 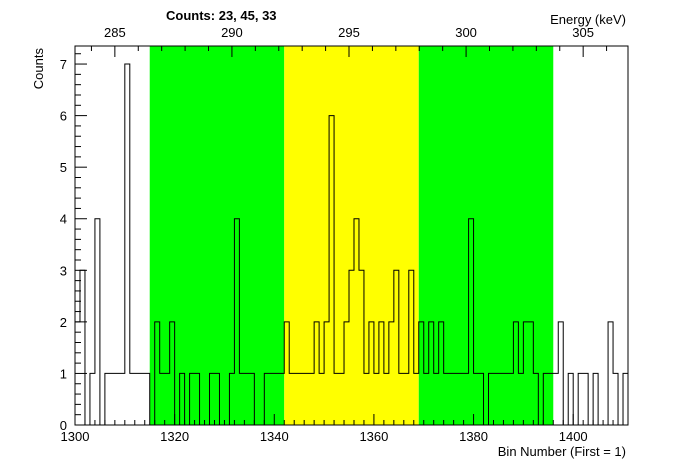 What do you see at coordinates (63, 425) in the screenshot?
I see `y-tick-label: 0` at bounding box center [63, 425].